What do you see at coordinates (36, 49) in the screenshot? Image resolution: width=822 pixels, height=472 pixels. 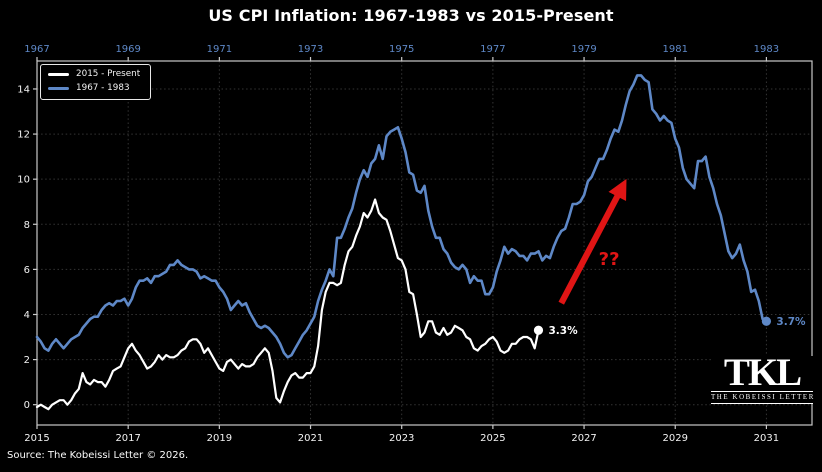 I see `x-top-tick-label: 1967` at bounding box center [36, 49].